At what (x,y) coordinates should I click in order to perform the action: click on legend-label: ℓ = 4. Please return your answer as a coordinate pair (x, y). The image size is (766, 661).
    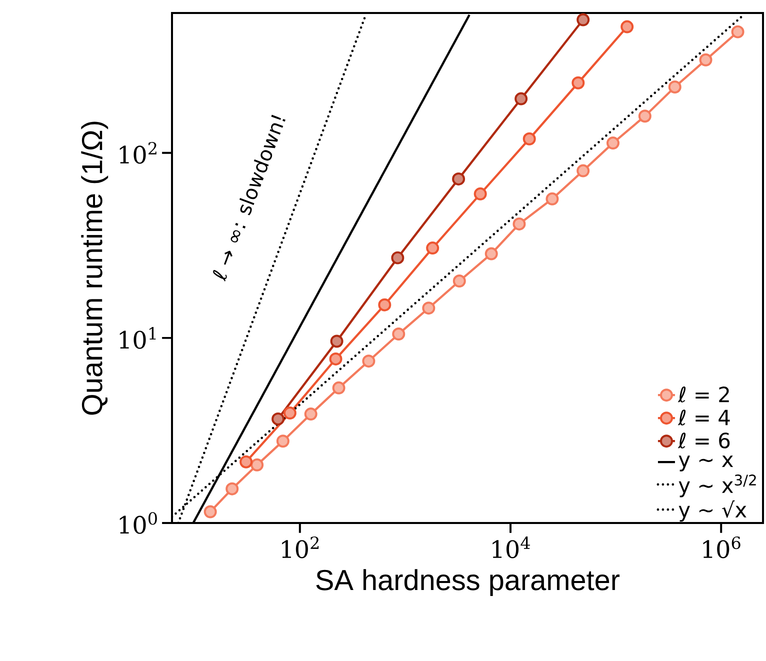
    Looking at the image, I should click on (704, 418).